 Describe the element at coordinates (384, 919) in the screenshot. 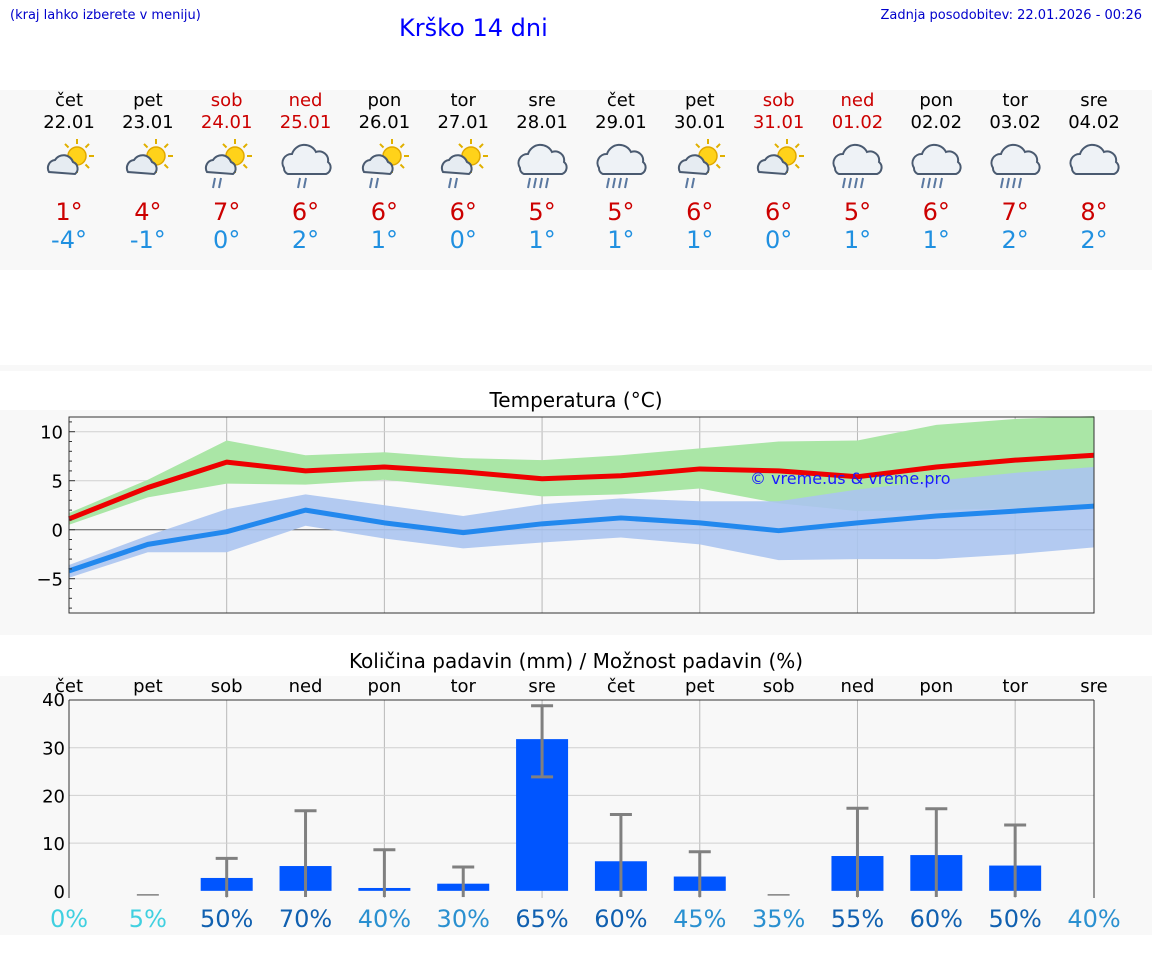

I see `precip-chance-label: 40%` at that location.